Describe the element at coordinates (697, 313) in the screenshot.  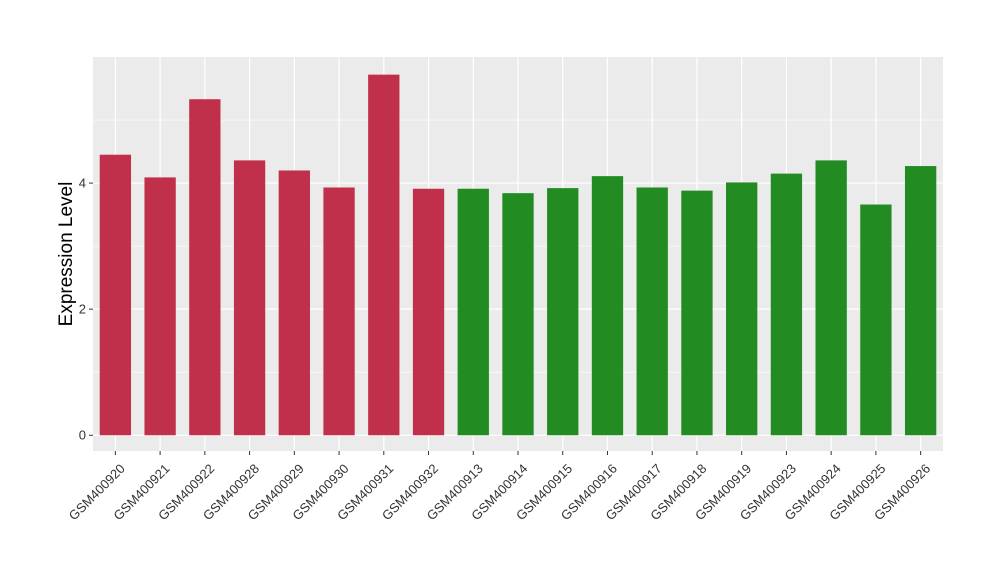
I see `bar-GSM400918` at that location.